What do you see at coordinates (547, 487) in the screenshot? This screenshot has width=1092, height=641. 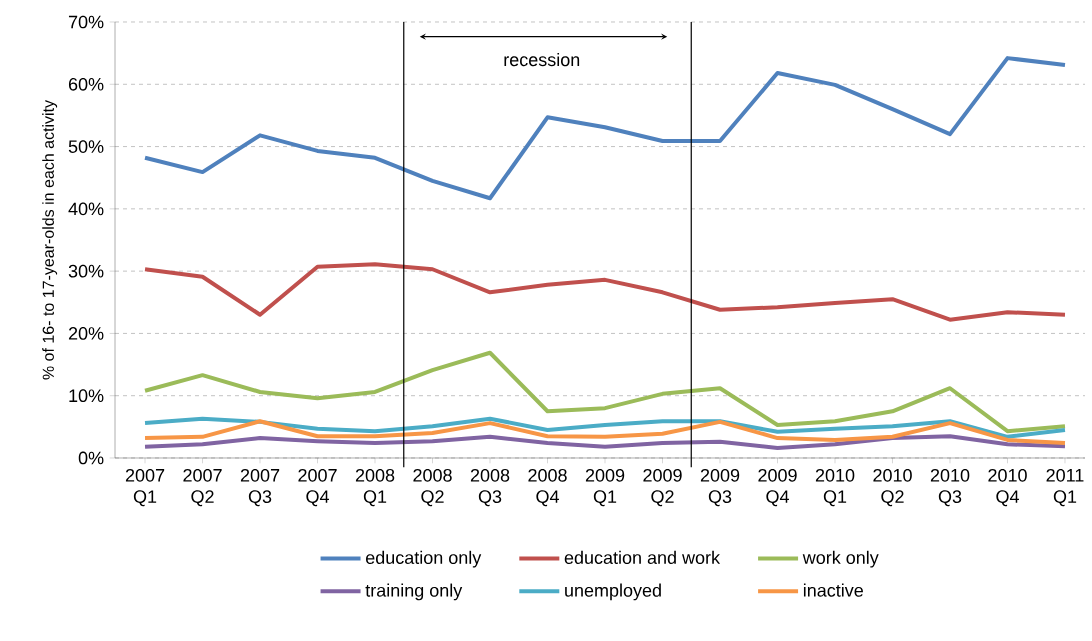 I see `x-tick-label: 2008 Q4` at bounding box center [547, 487].